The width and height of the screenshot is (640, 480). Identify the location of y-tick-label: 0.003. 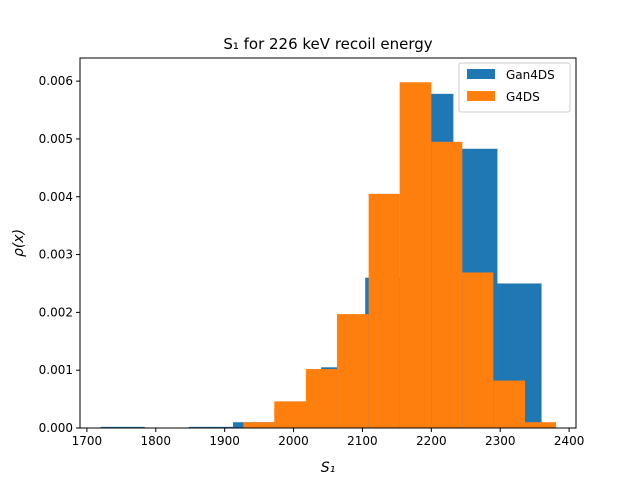
(56, 255).